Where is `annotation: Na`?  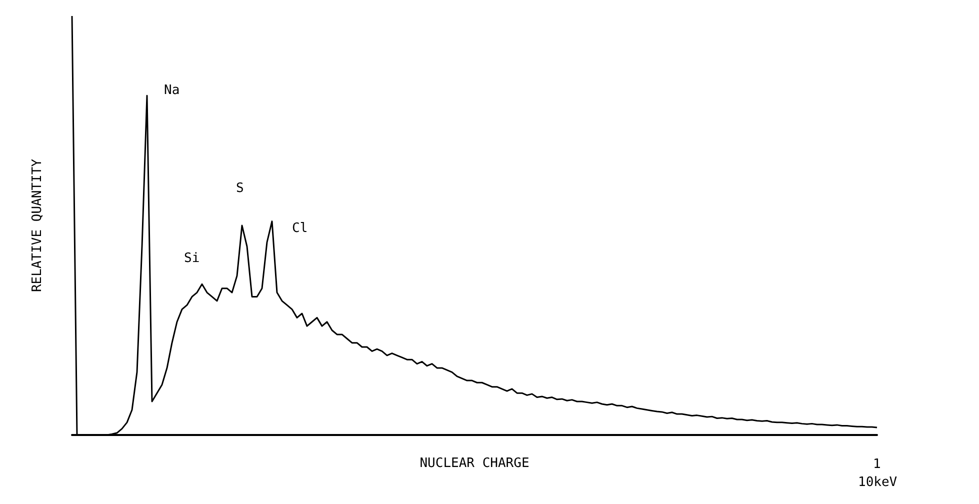 annotation: Na is located at coordinates (172, 90).